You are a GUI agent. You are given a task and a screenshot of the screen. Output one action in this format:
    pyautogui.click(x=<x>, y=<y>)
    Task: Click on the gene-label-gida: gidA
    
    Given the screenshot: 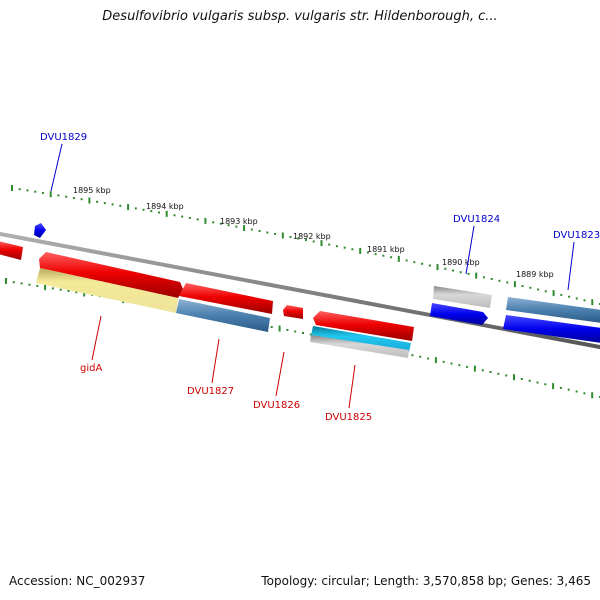 What is the action you would take?
    pyautogui.click(x=91, y=368)
    